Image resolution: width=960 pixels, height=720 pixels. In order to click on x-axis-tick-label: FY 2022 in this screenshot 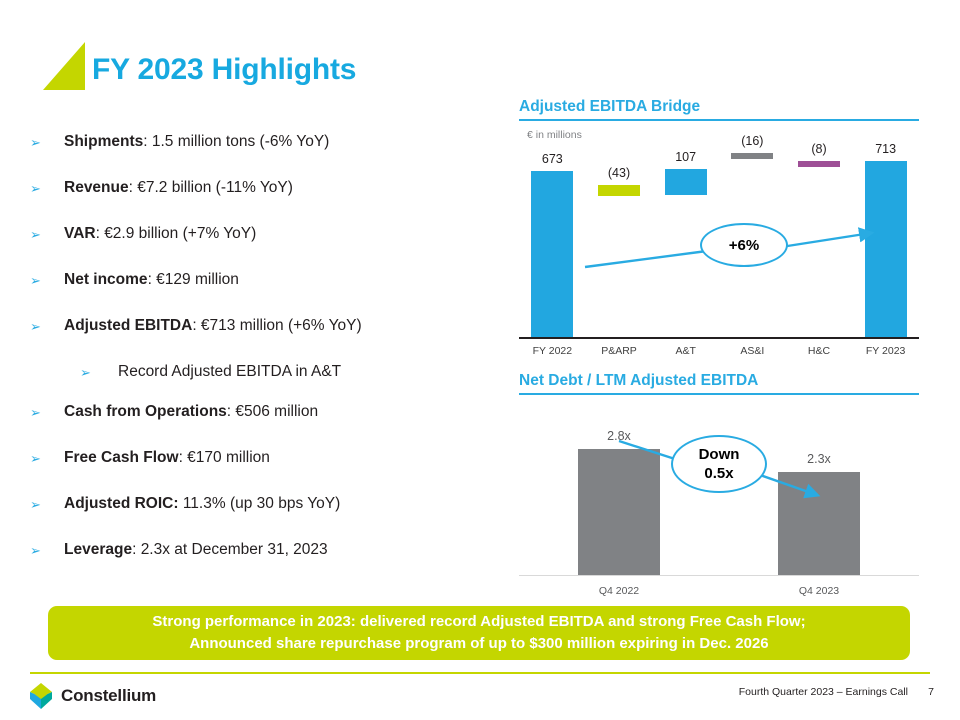, I will do `click(552, 351)`.